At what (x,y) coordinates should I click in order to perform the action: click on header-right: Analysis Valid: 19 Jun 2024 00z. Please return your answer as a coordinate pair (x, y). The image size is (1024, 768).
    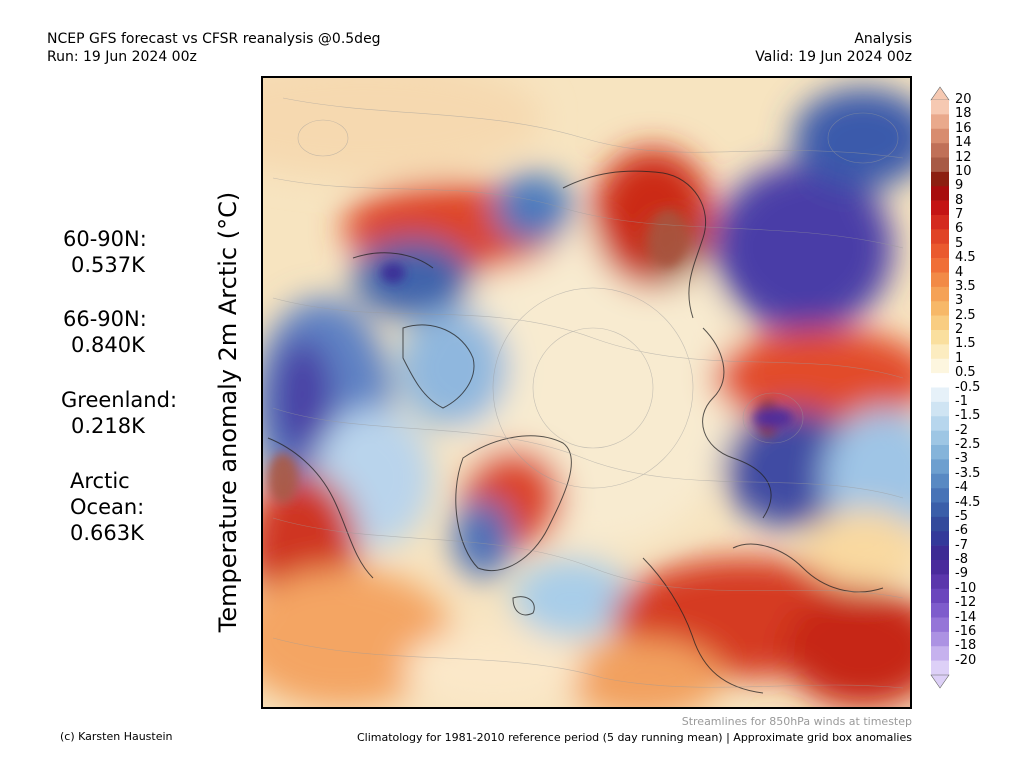
    Looking at the image, I should click on (833, 48).